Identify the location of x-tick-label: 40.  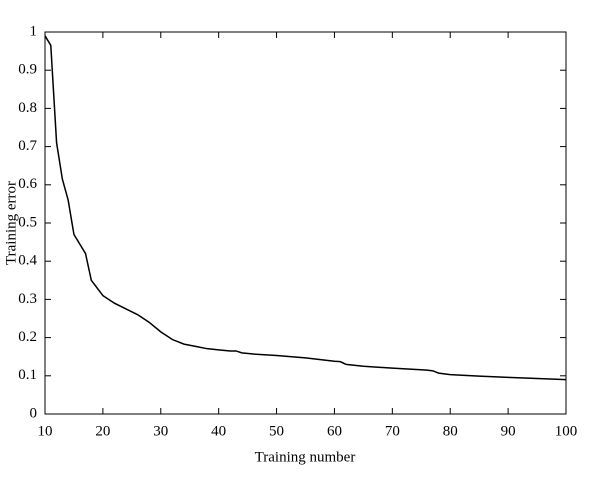
(218, 431).